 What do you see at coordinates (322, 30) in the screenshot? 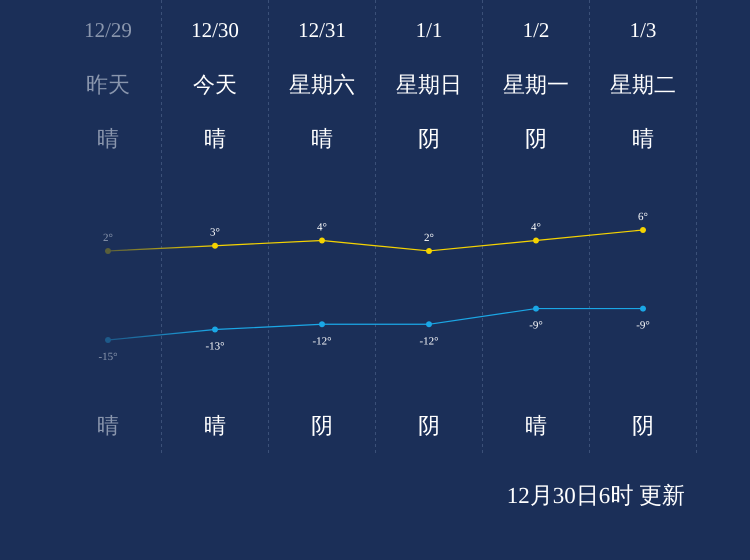
I see `x-tick-label: 12/31` at bounding box center [322, 30].